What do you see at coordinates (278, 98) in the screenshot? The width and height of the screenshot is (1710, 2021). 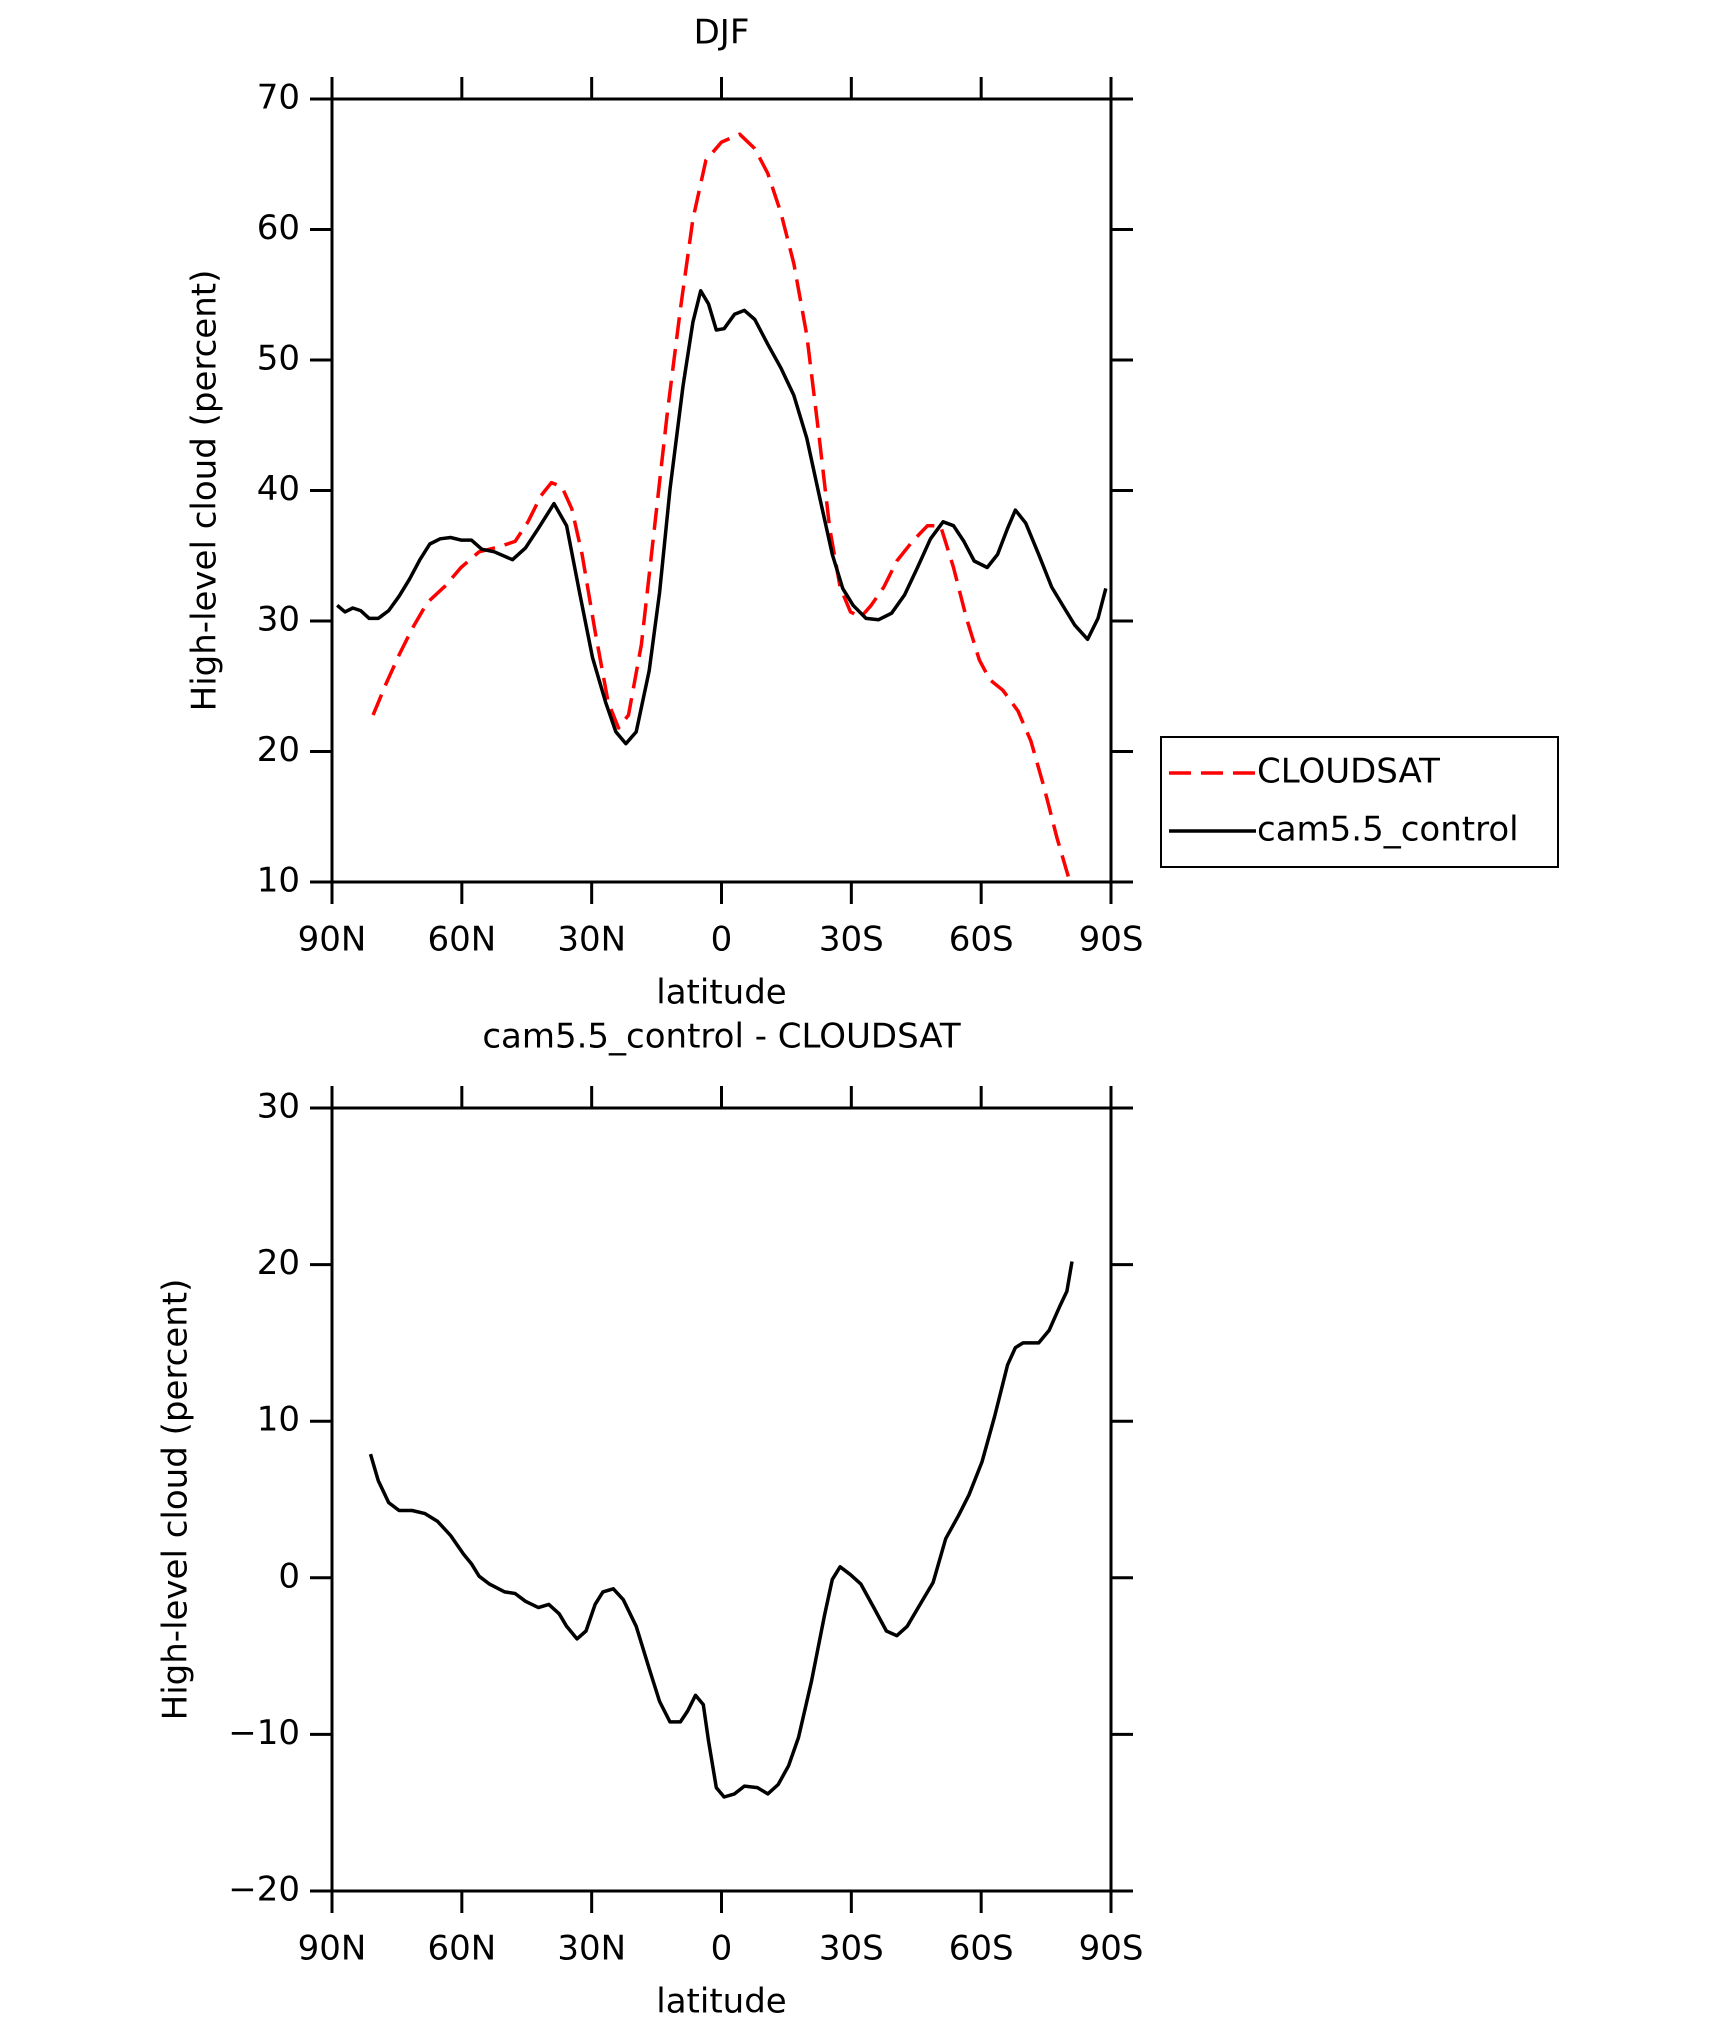 I see `y-tick-label: 70` at bounding box center [278, 98].